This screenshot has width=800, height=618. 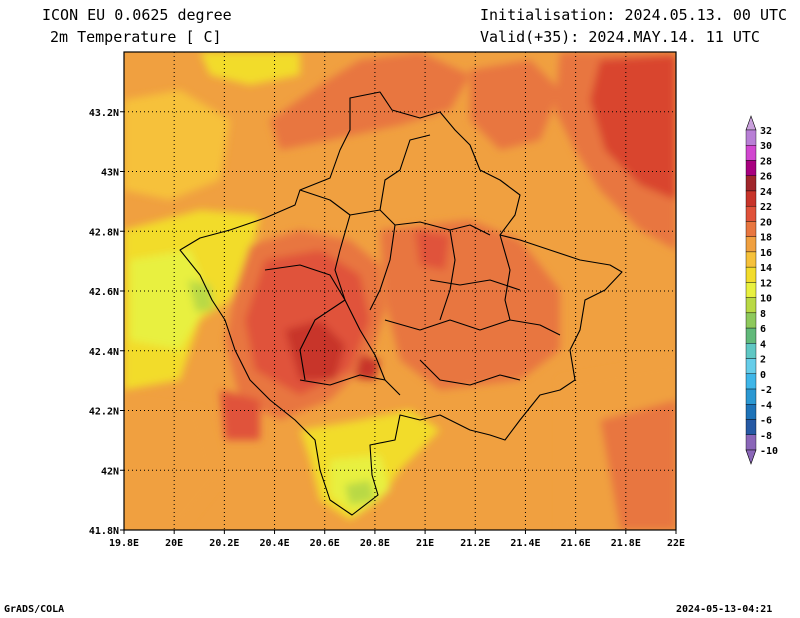 I want to click on colorbar-label: -8, so click(x=766, y=436).